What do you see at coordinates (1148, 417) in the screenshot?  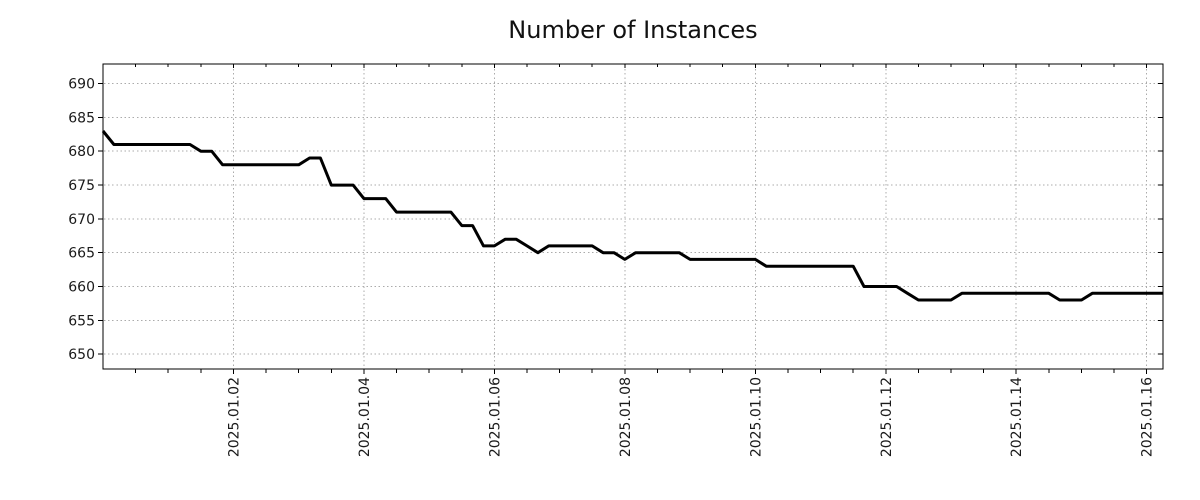 I see `x-tick-label: 2025.01.16` at bounding box center [1148, 417].